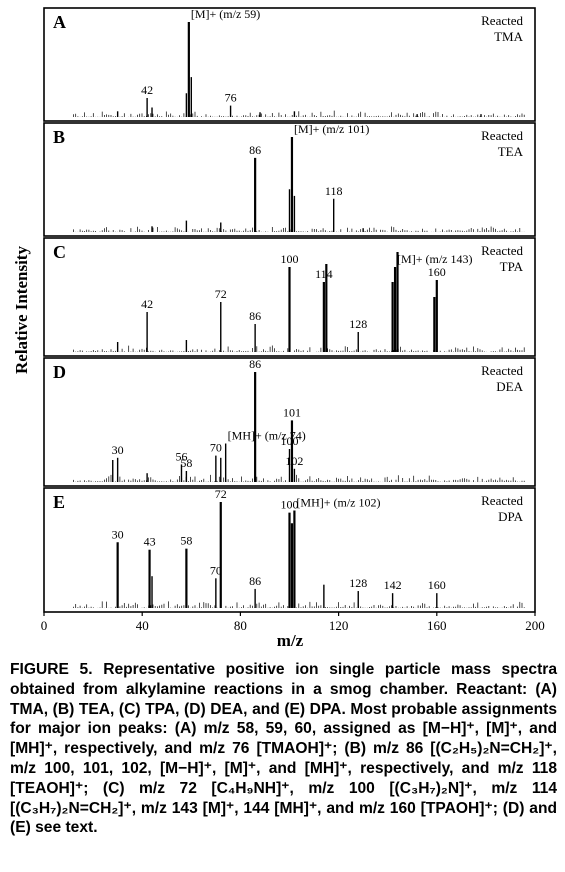 The width and height of the screenshot is (565, 872). I want to click on panel-letter: B, so click(59, 137).